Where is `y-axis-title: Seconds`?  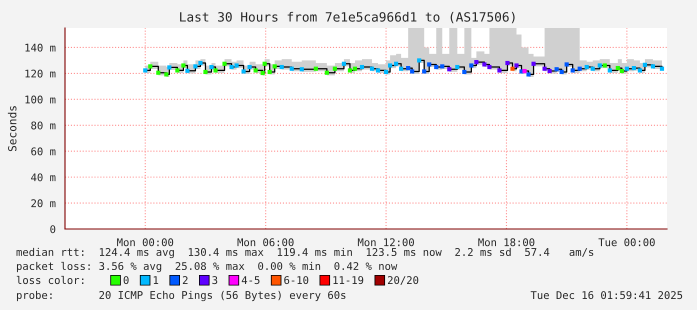 y-axis-title: Seconds is located at coordinates (12, 129).